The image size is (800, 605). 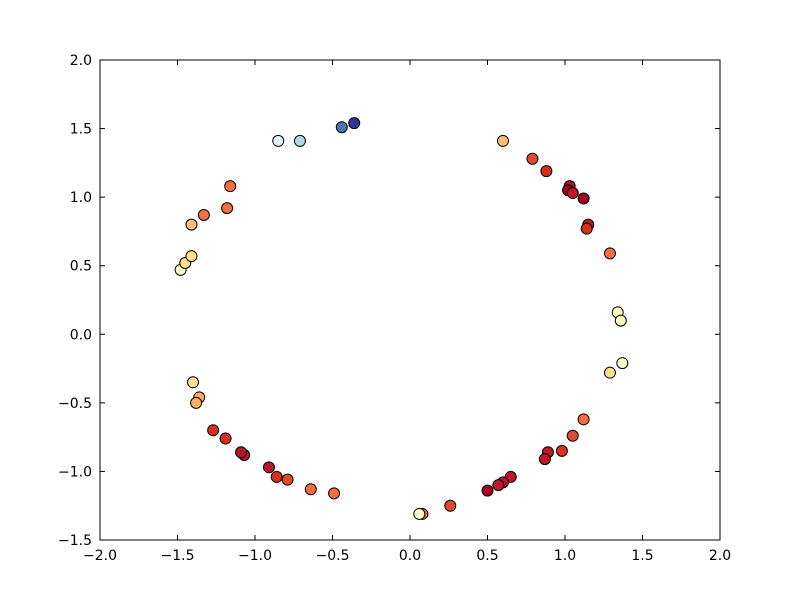 I want to click on x-tick-label-0: −2.0, so click(x=100, y=556).